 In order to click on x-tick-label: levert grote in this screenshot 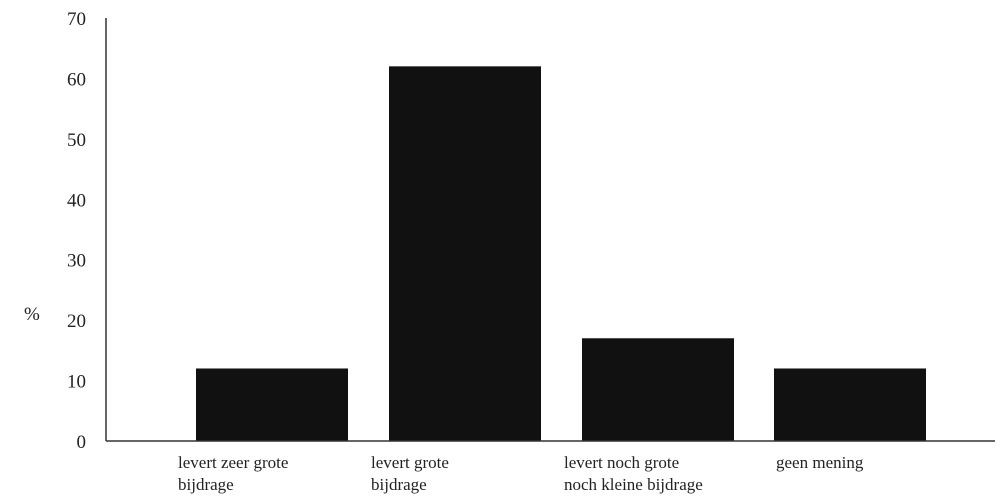, I will do `click(410, 462)`.